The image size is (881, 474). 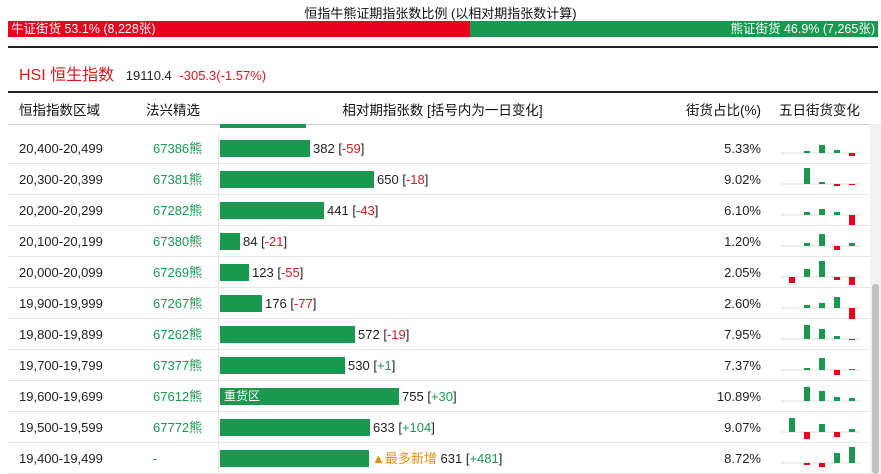 I want to click on contracts-count: 530, so click(x=359, y=365).